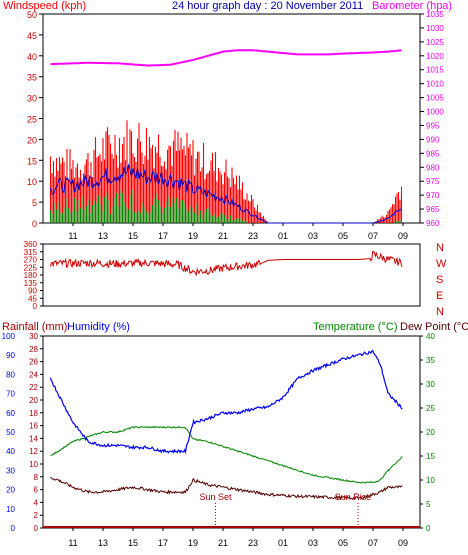 This screenshot has height=555, width=468. What do you see at coordinates (32, 15) in the screenshot?
I see `wind-y-tick-label: 50` at bounding box center [32, 15].